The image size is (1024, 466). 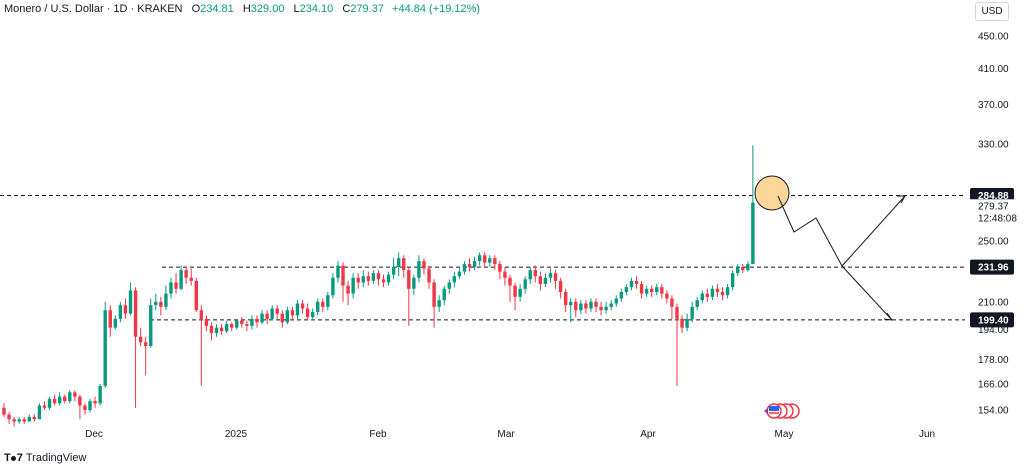 I want to click on price-tick-label: 450.00, so click(x=993, y=37).